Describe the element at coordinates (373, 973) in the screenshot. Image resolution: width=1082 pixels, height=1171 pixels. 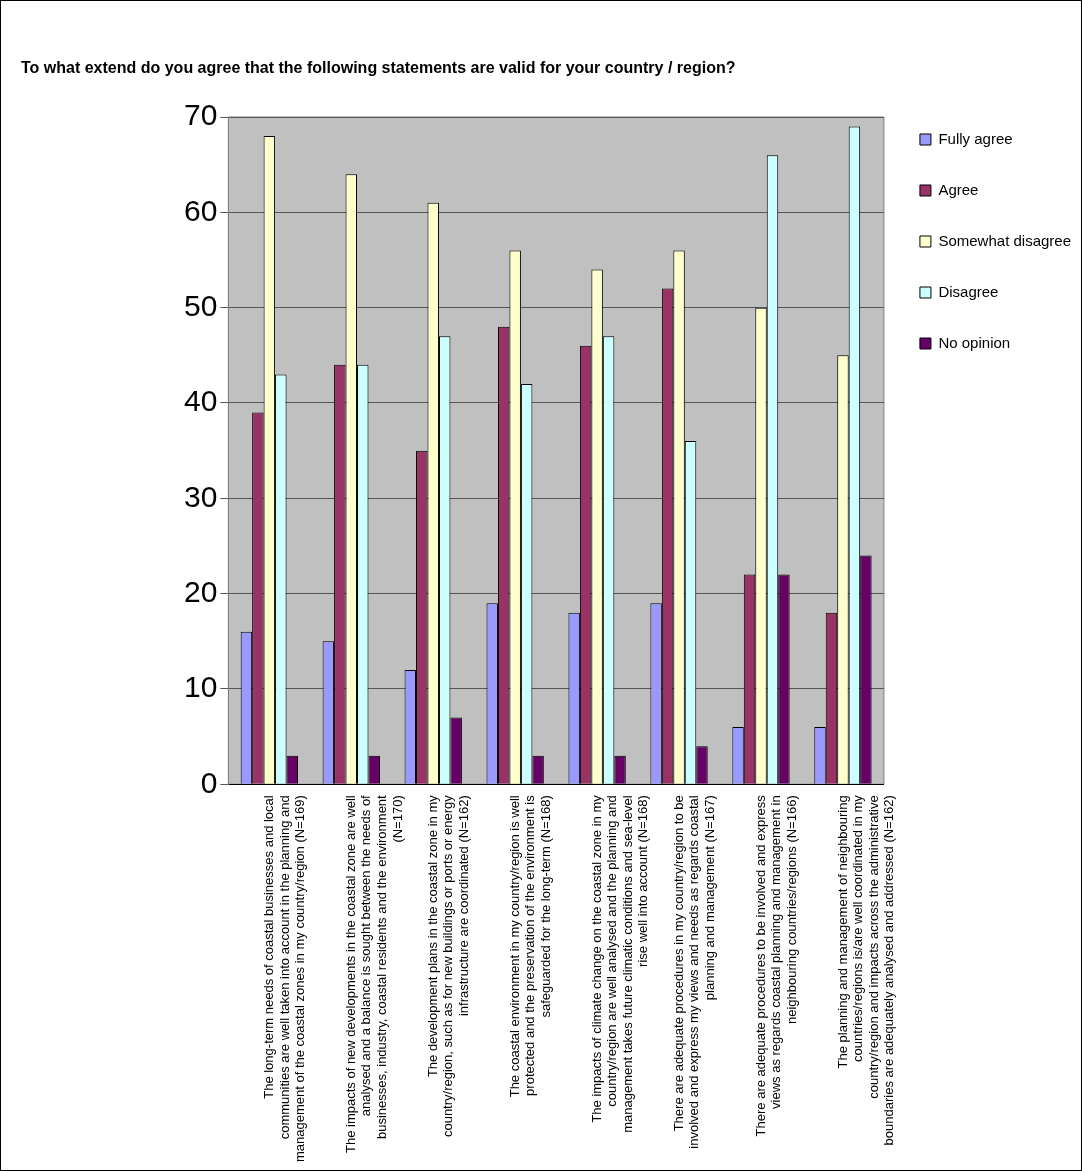
I see `x-tick-label: The impacts of new developments in the coastal zone are well analysed and a balance is sought between the needs of businesses, industry, coastal residents and the environment (N=170)` at that location.